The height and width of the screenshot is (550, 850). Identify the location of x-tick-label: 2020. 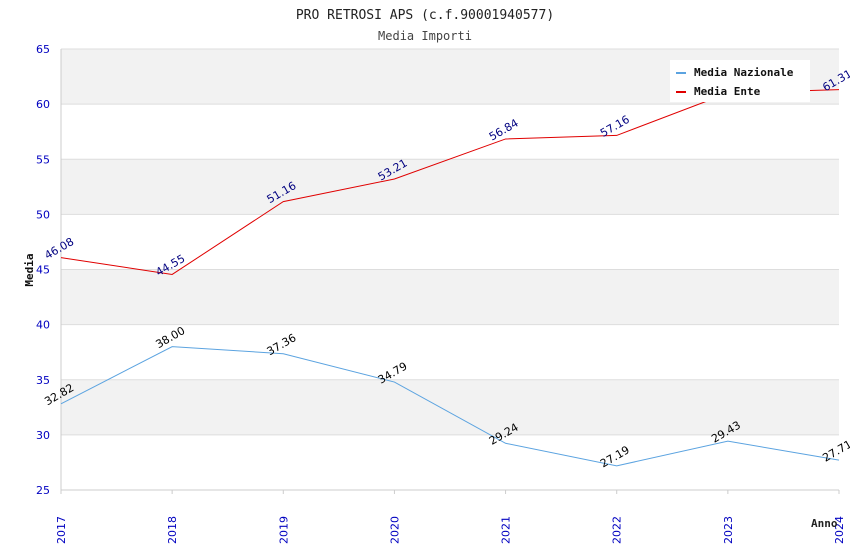
(394, 530).